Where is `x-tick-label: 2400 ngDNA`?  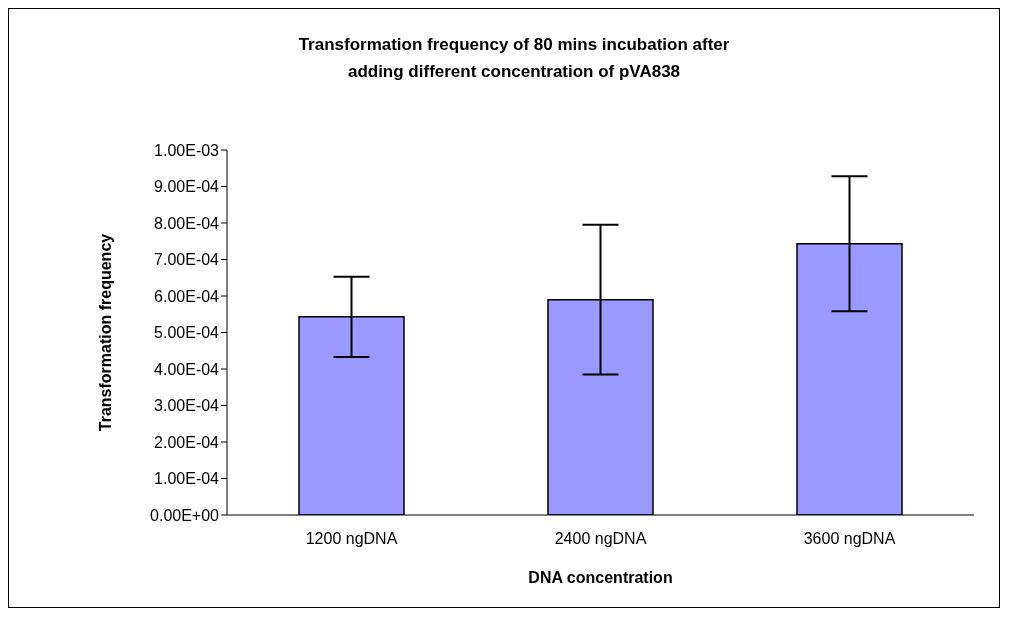 x-tick-label: 2400 ngDNA is located at coordinates (600, 539).